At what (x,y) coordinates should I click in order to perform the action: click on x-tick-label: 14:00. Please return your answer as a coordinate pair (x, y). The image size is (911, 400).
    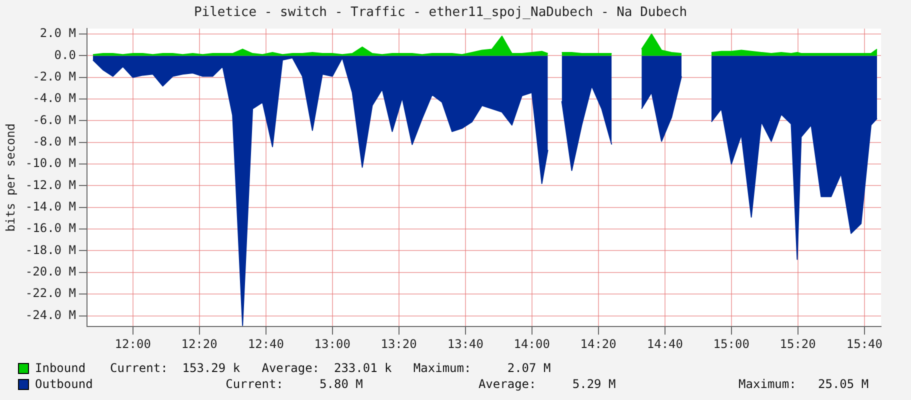
    Looking at the image, I should click on (532, 343).